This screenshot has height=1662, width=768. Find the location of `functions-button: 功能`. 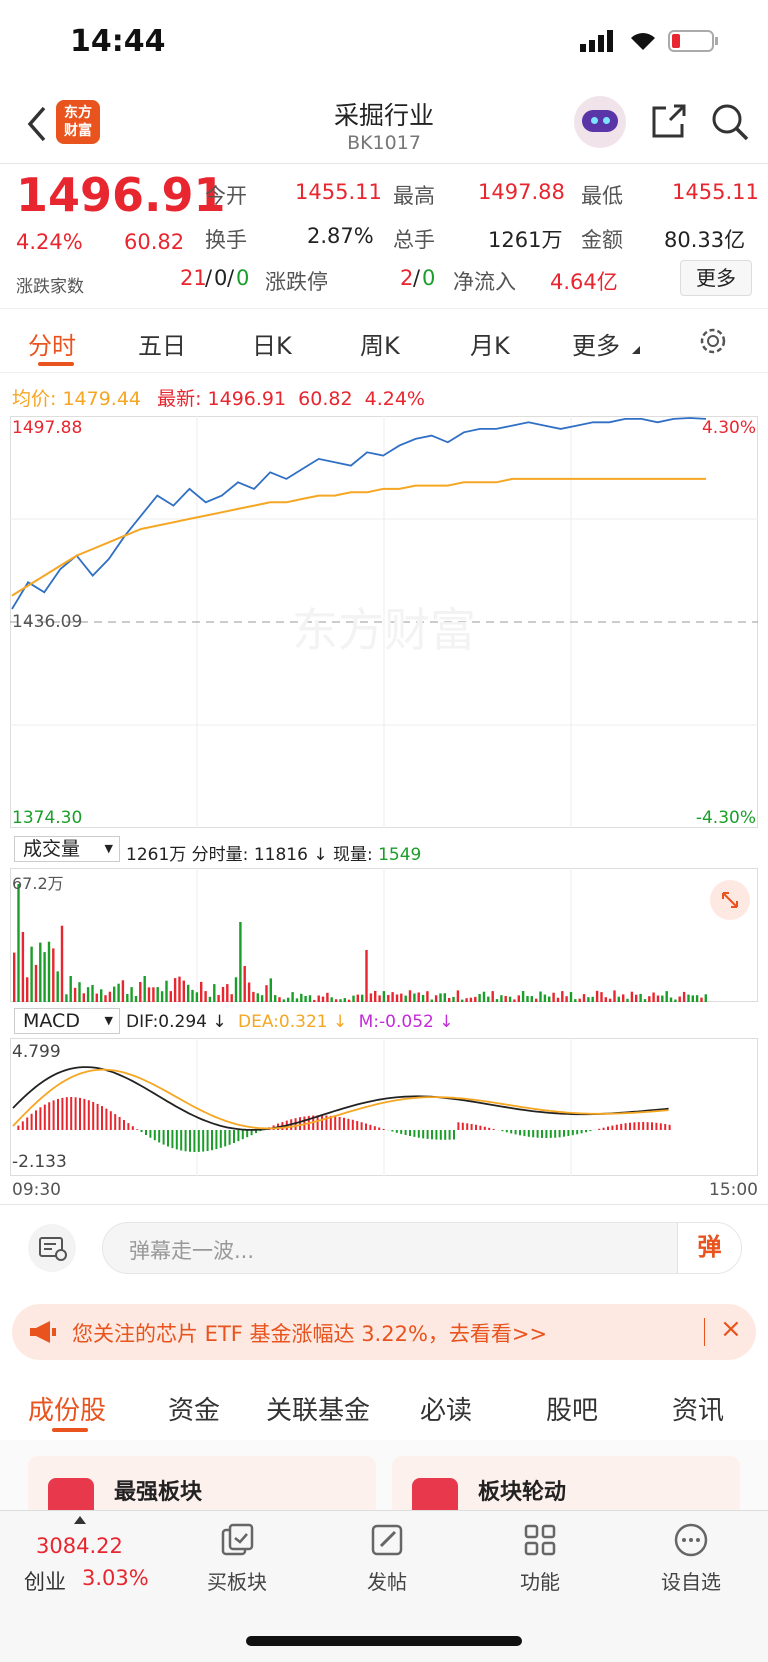

functions-button: 功能 is located at coordinates (540, 1557).